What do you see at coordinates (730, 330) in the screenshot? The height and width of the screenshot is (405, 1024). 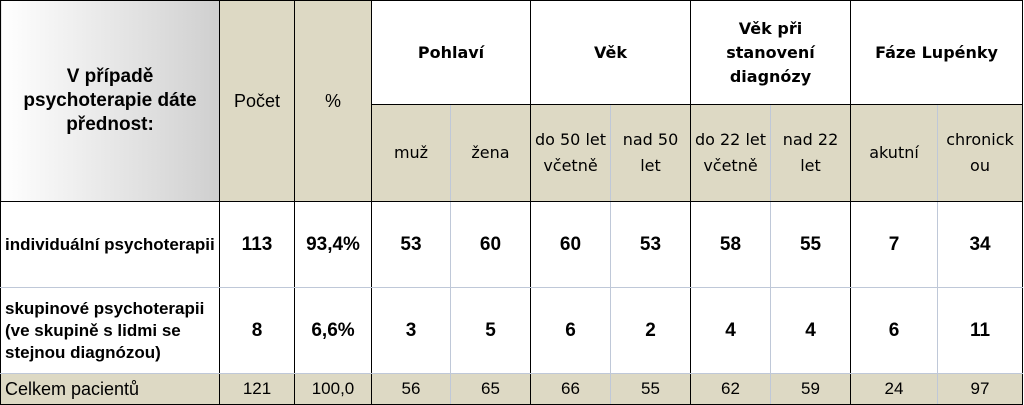 I see `cell-diag-to-22: 4` at bounding box center [730, 330].